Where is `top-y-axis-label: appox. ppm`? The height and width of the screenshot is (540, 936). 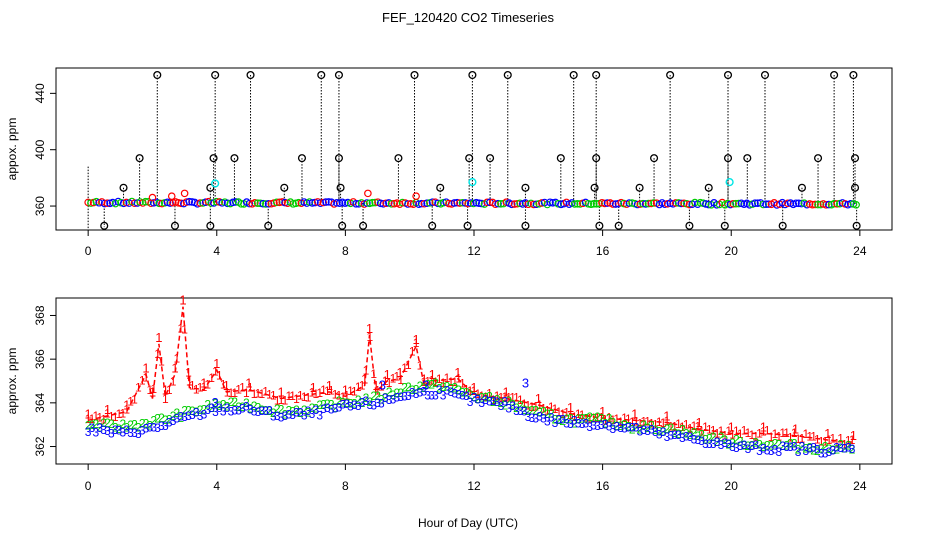 top-y-axis-label: appox. ppm is located at coordinates (12, 149).